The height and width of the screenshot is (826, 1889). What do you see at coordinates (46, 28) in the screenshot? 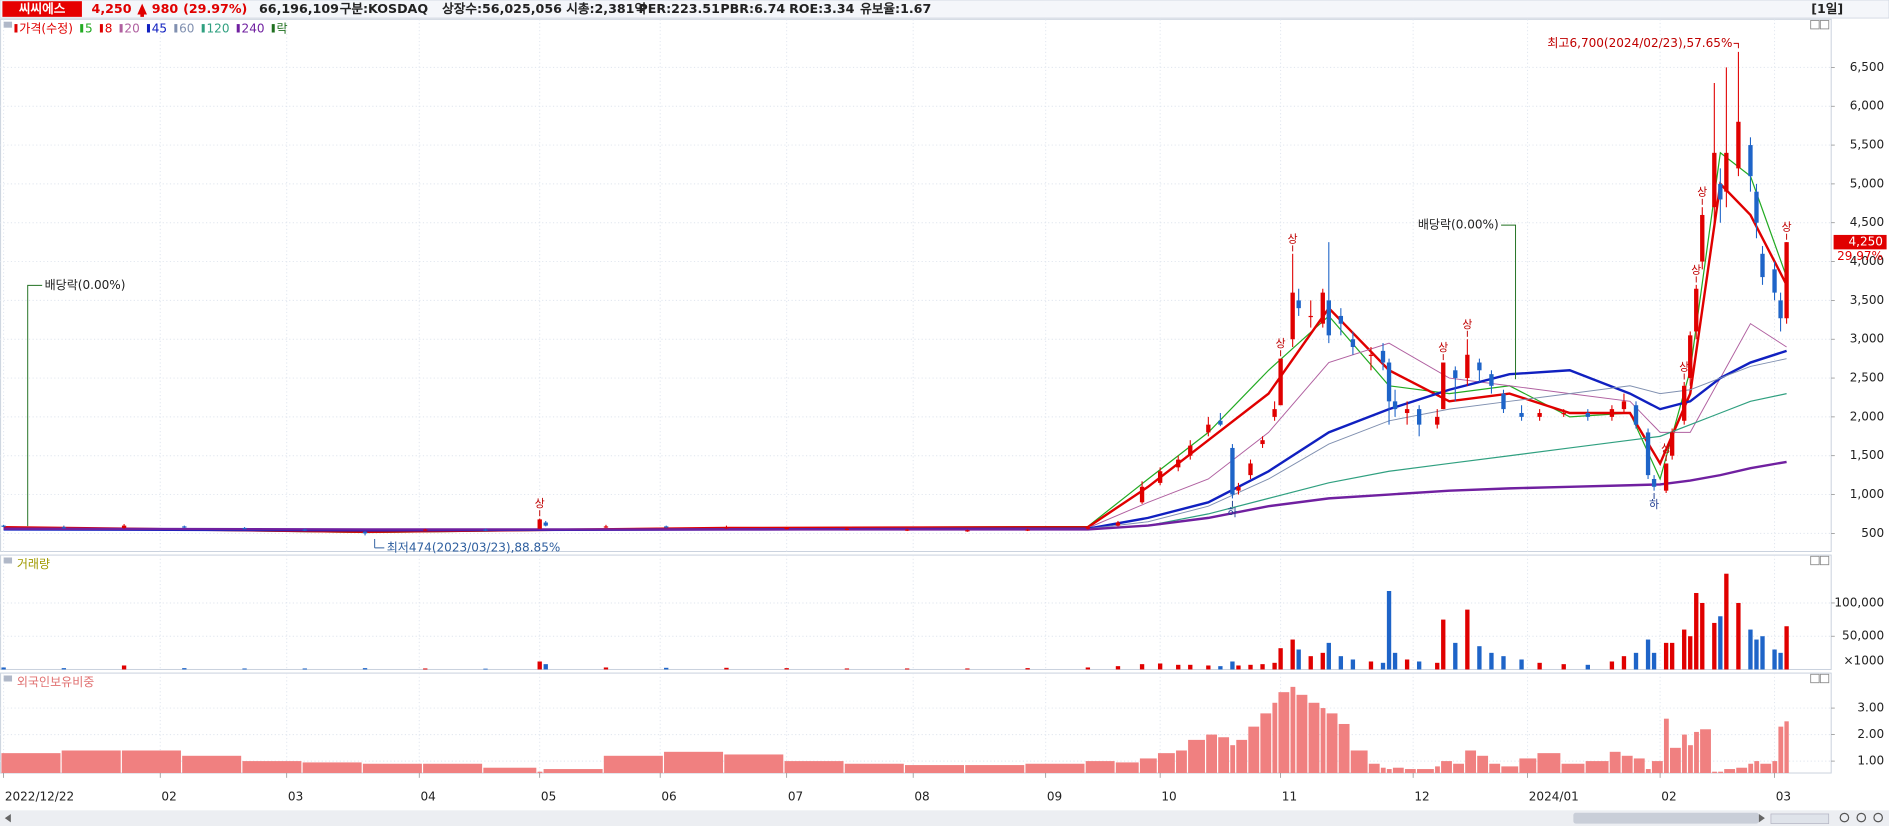
I see `legend-label: 가격(수정)` at bounding box center [46, 28].